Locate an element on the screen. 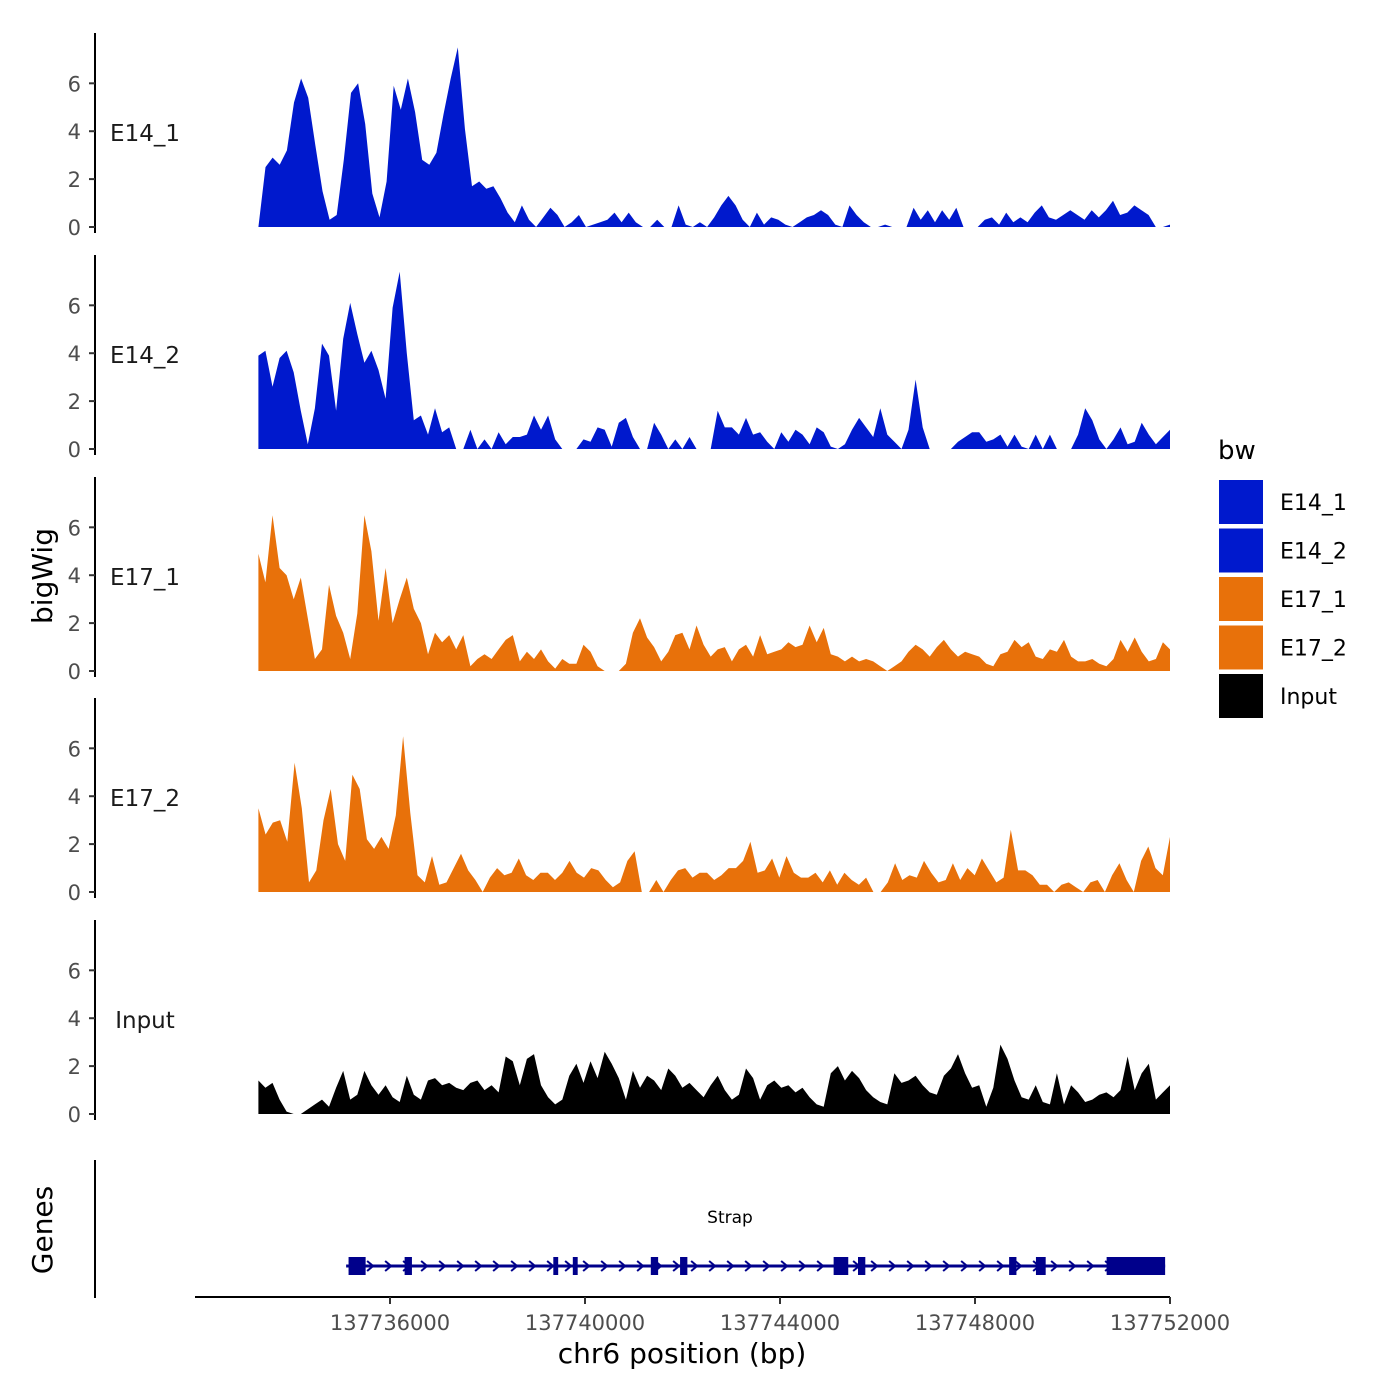 The image size is (1400, 1400). track-label: E17_1 is located at coordinates (145, 578).